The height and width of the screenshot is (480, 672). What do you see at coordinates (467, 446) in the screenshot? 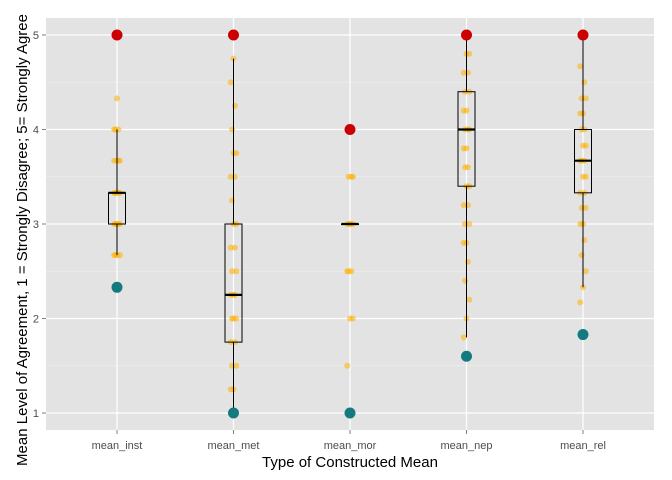
I see `x-tick-label: mean_nep` at bounding box center [467, 446].